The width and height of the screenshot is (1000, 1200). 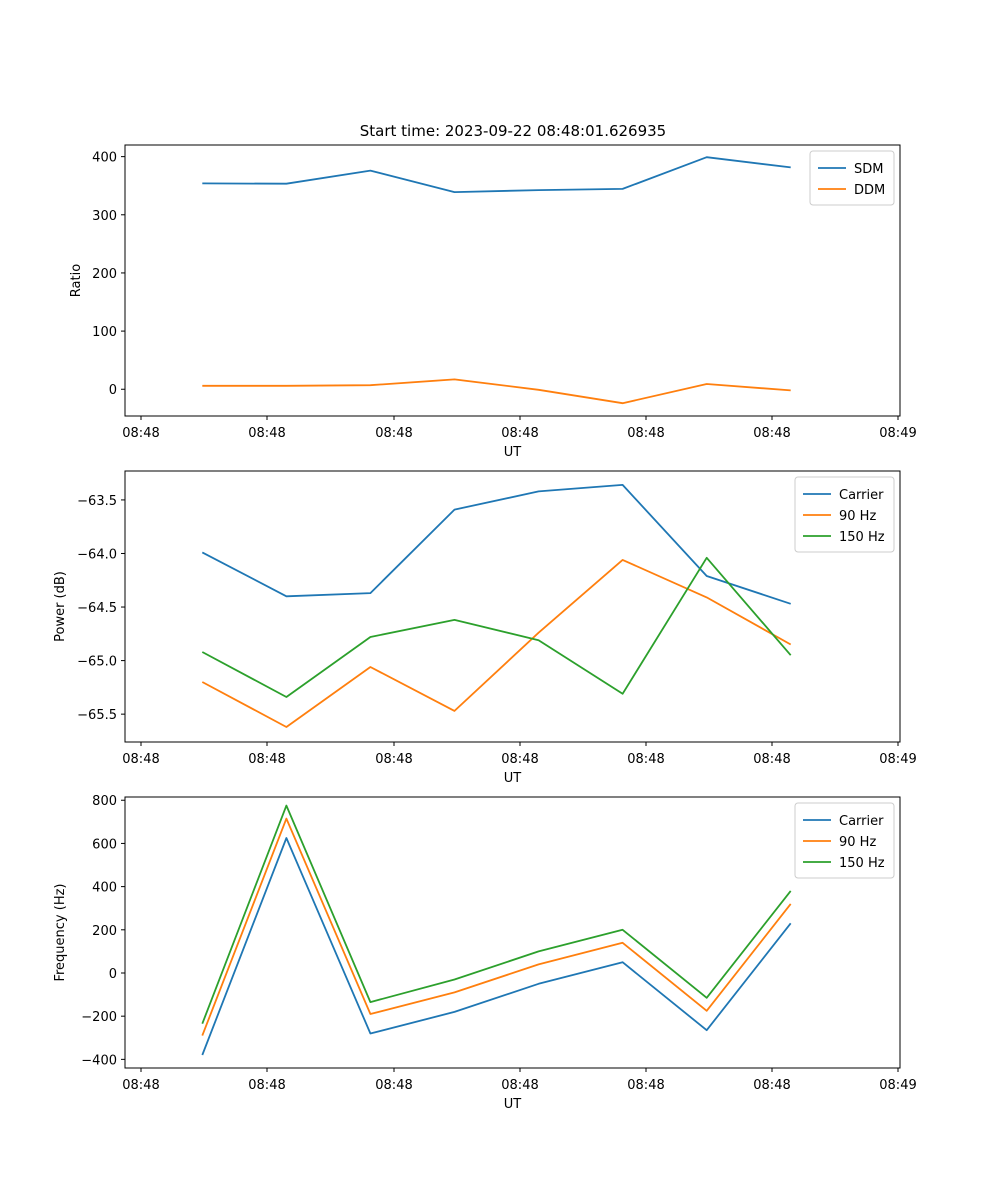 What do you see at coordinates (97, 554) in the screenshot?
I see `y-tick-label: −64.0` at bounding box center [97, 554].